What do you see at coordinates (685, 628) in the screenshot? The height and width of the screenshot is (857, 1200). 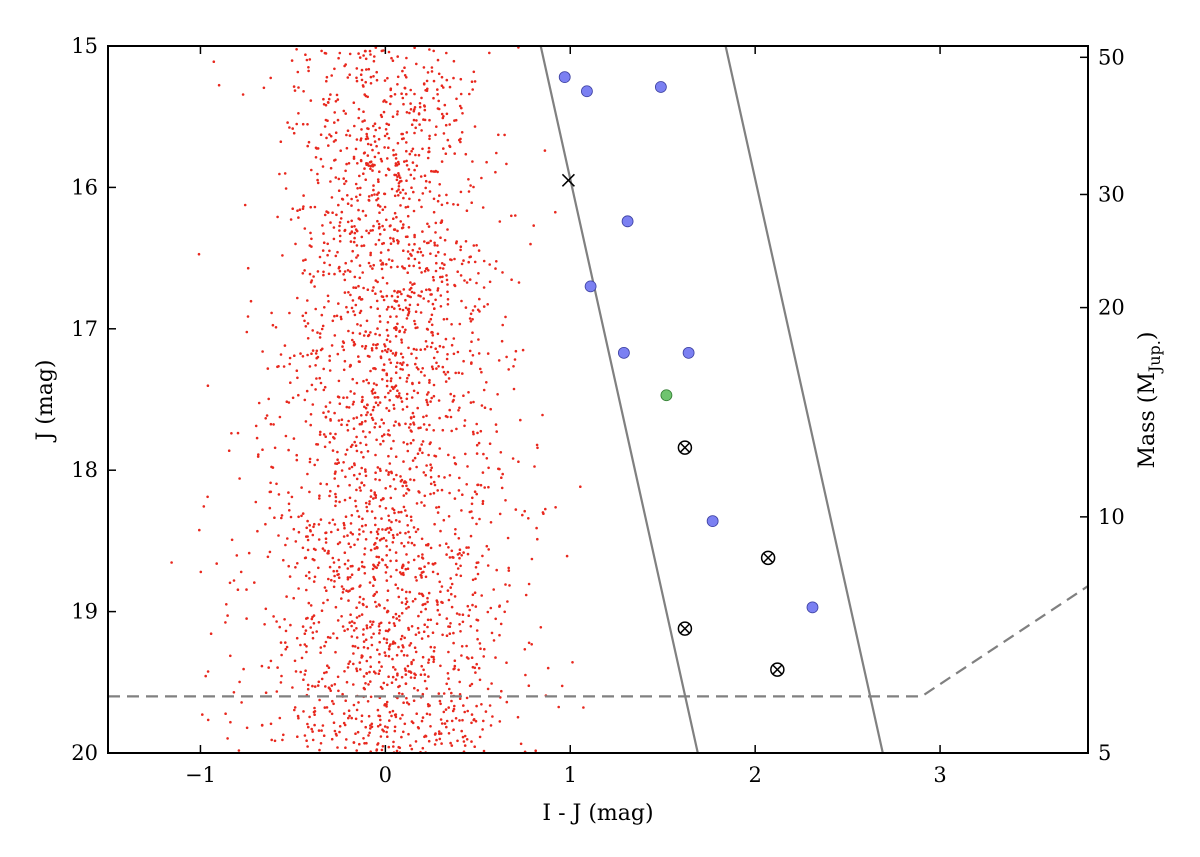 I see `candidate-circle-cross-point` at bounding box center [685, 628].